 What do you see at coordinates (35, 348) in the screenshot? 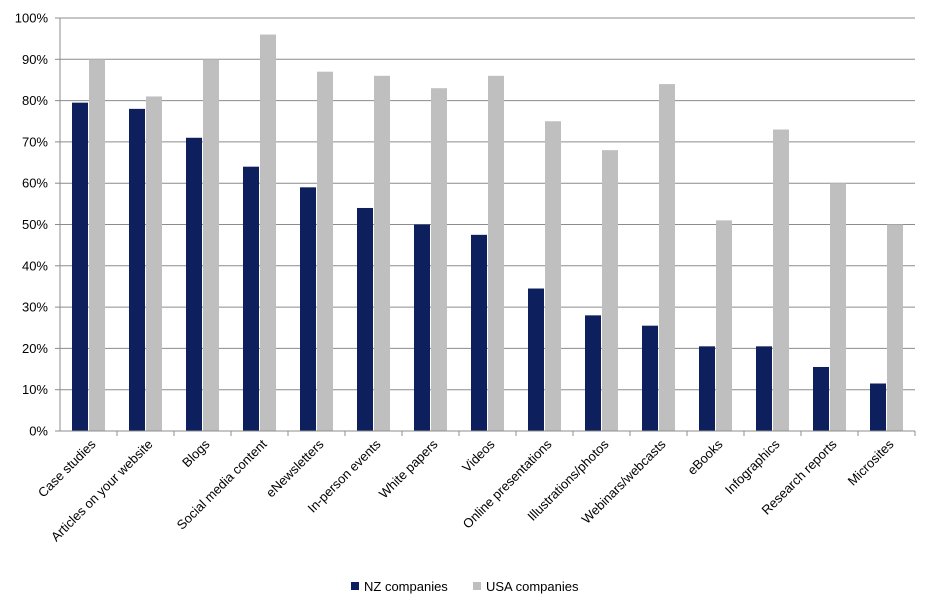
I see `y-tick-label: 20%` at bounding box center [35, 348].